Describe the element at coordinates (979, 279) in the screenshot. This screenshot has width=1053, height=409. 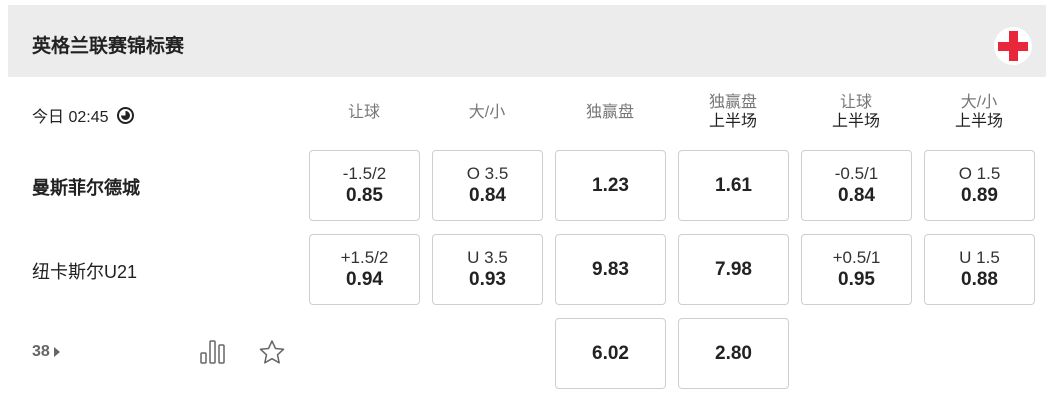
I see `odds-value: 0.88` at that location.